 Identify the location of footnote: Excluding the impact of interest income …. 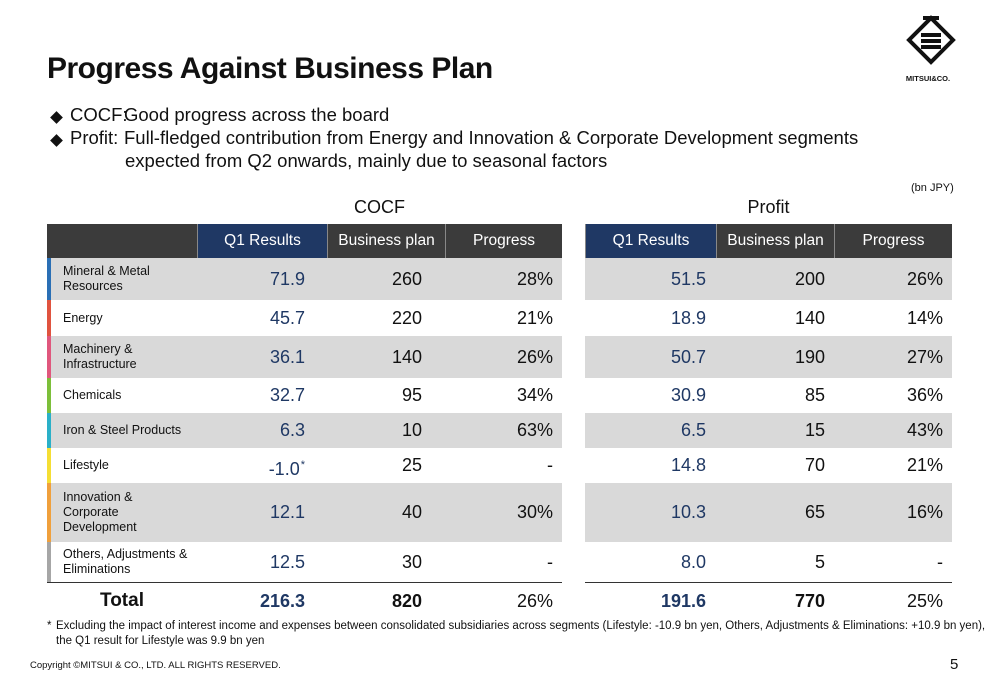
(521, 626).